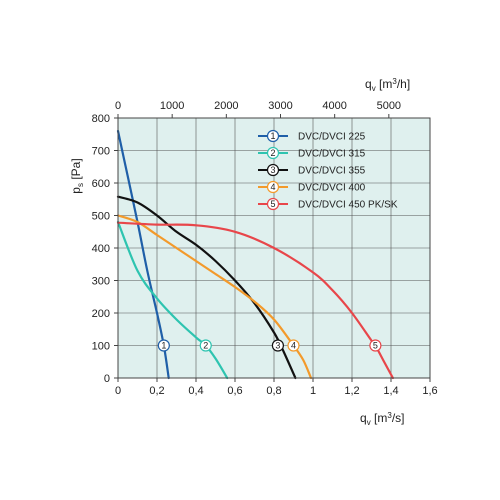  What do you see at coordinates (101, 314) in the screenshot?
I see `y-tick-label-2: 200` at bounding box center [101, 314].